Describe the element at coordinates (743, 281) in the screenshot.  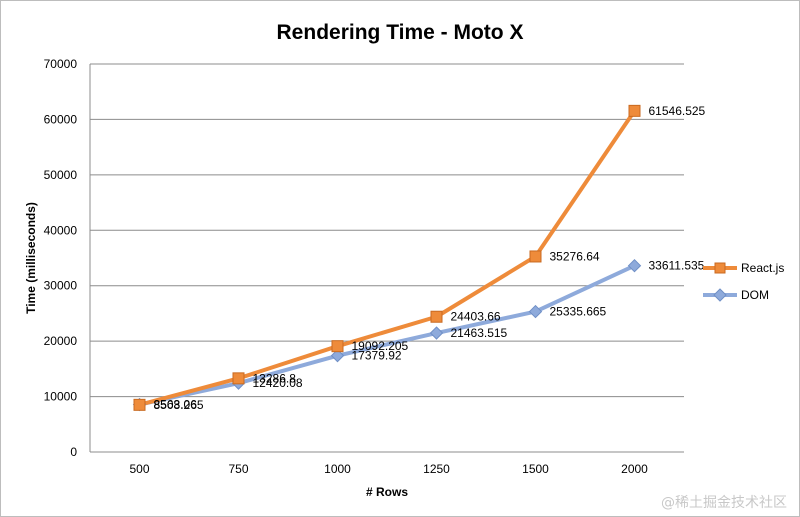
I see `legend: React.js DOM` at that location.